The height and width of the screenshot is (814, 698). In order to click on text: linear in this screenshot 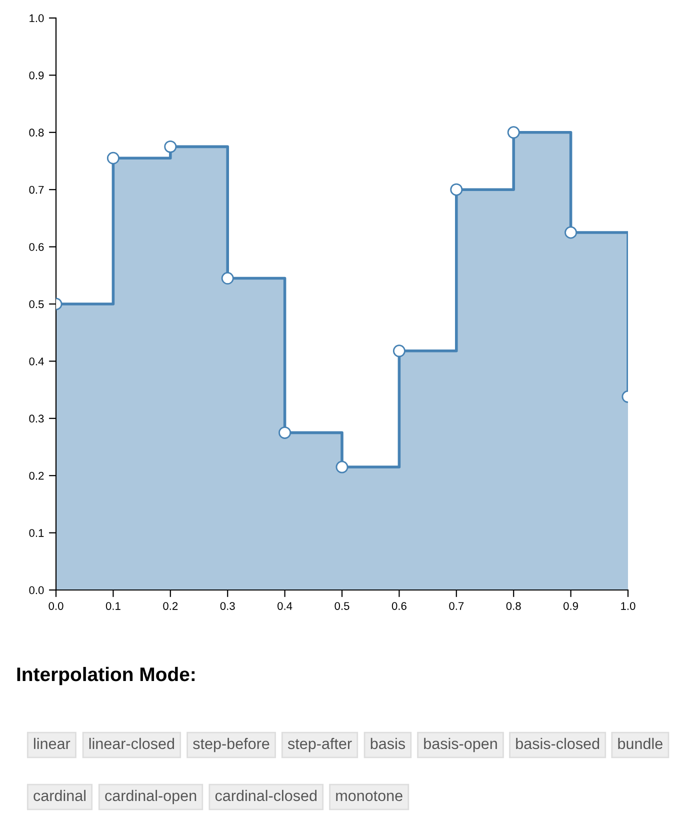, I will do `click(52, 744)`.